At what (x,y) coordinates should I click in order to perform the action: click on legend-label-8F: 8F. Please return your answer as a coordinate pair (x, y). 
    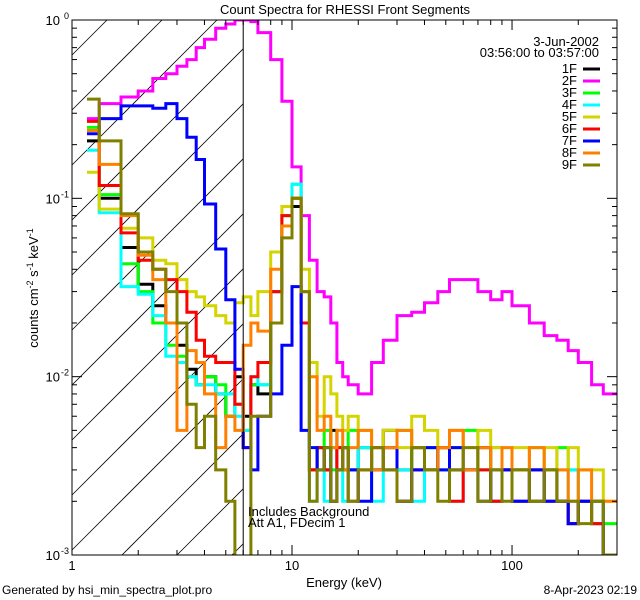
    Looking at the image, I should click on (569, 152).